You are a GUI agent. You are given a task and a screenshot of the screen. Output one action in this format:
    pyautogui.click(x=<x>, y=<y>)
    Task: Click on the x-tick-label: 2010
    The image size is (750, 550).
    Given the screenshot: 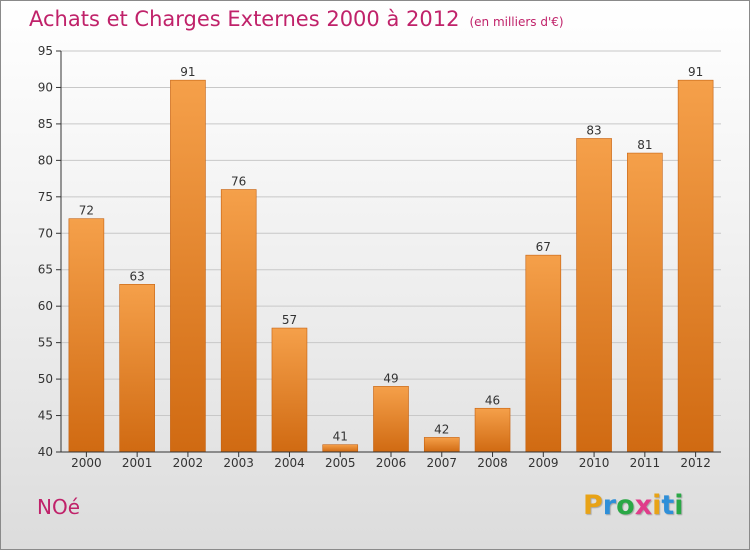 What is the action you would take?
    pyautogui.click(x=594, y=463)
    